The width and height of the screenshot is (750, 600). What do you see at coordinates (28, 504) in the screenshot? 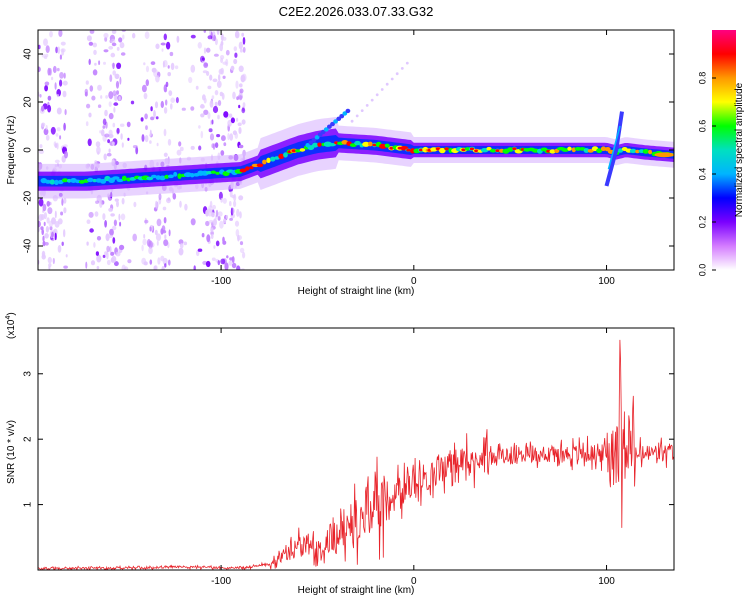
I see `snr-ytick-label: 1` at bounding box center [28, 504].